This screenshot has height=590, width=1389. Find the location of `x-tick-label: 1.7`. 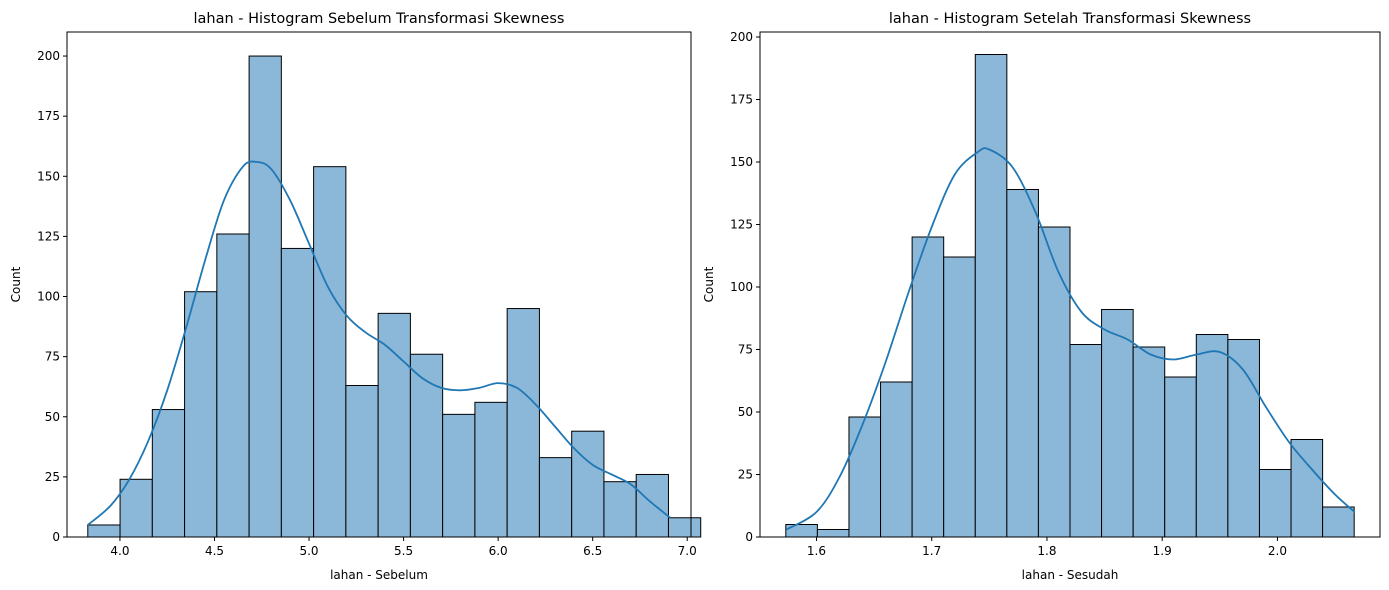

x-tick-label: 1.7 is located at coordinates (931, 551).